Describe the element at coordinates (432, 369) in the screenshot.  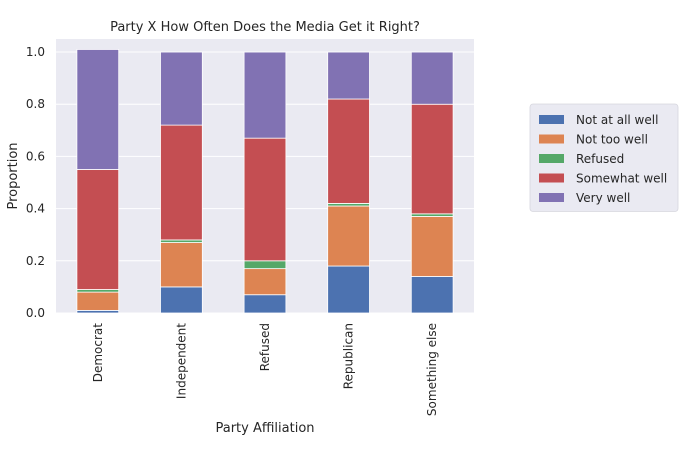
I see `x-tick-label: Something else` at that location.